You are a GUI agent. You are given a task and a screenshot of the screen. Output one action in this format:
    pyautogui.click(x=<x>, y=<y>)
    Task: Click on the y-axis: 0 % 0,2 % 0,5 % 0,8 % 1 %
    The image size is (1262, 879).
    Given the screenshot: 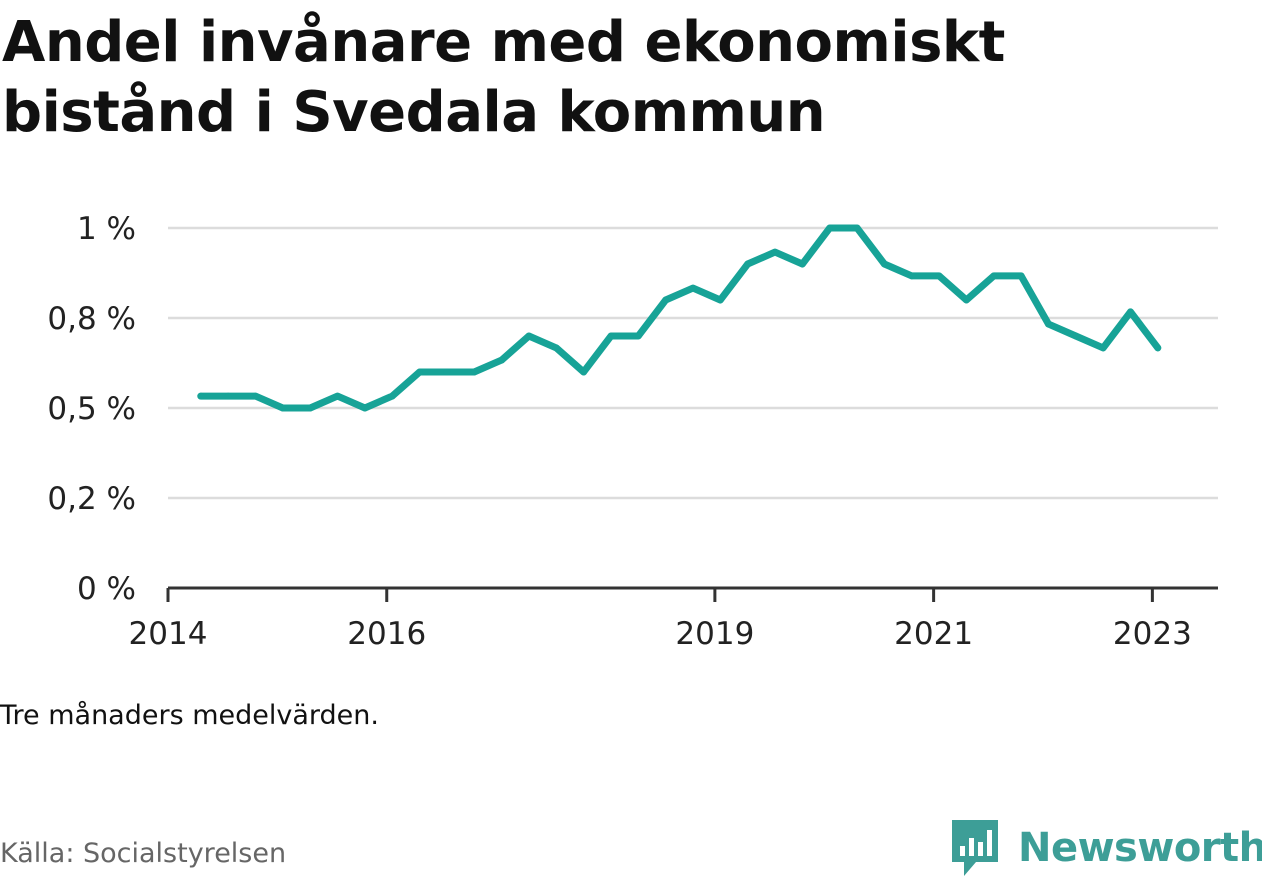 What is the action you would take?
    pyautogui.click(x=91, y=409)
    